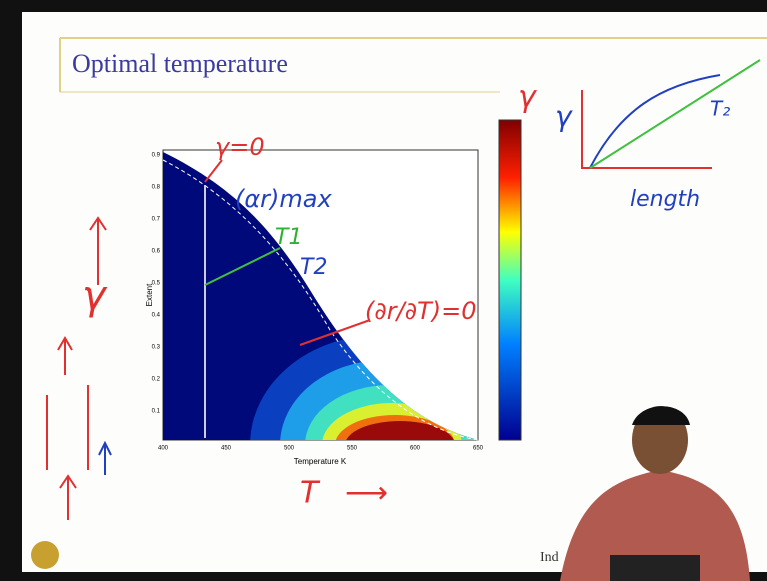 Image resolution: width=767 pixels, height=581 pixels. Describe the element at coordinates (549, 557) in the screenshot. I see `footer-text: Ind` at that location.